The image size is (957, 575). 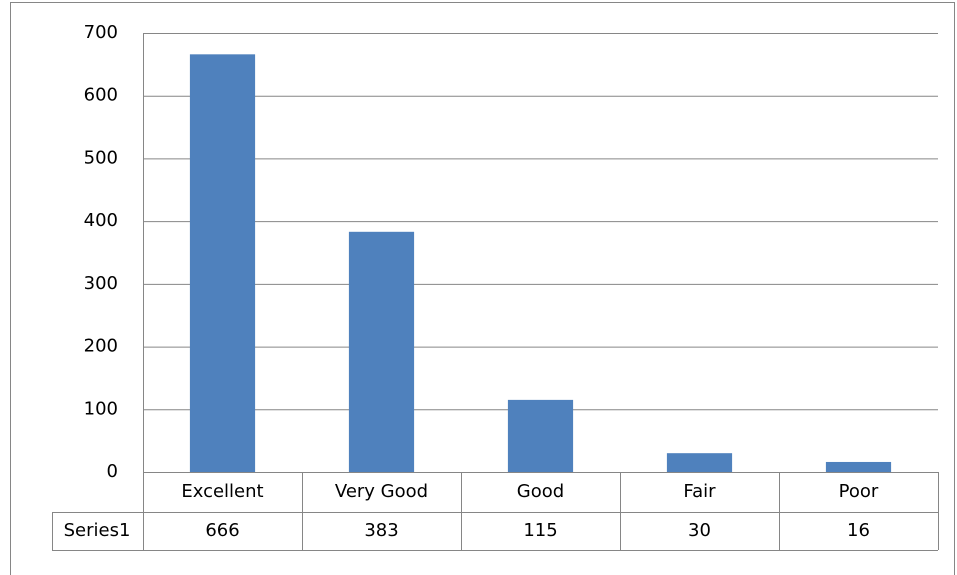 What do you see at coordinates (101, 157) in the screenshot?
I see `y-tick-label: 500` at bounding box center [101, 157].